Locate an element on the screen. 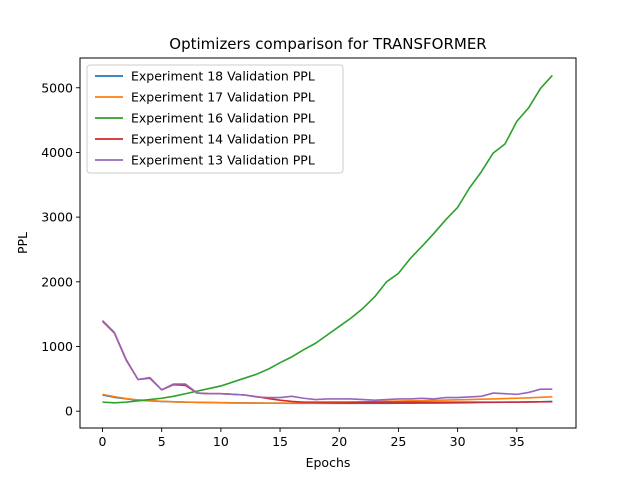 This screenshot has height=480, width=640. y-axis: 0 1000 2000 3000 4000 5000 is located at coordinates (60, 249).